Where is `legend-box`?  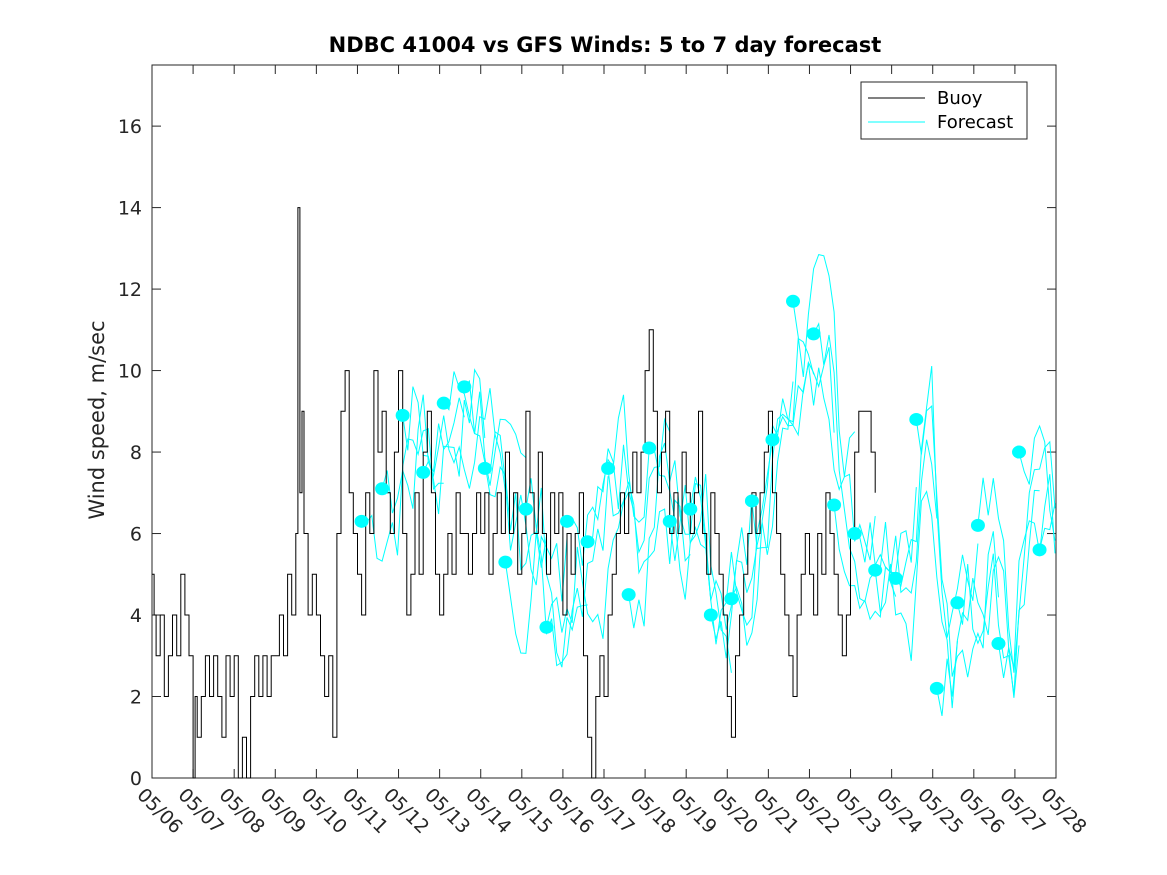 legend-box is located at coordinates (944, 110).